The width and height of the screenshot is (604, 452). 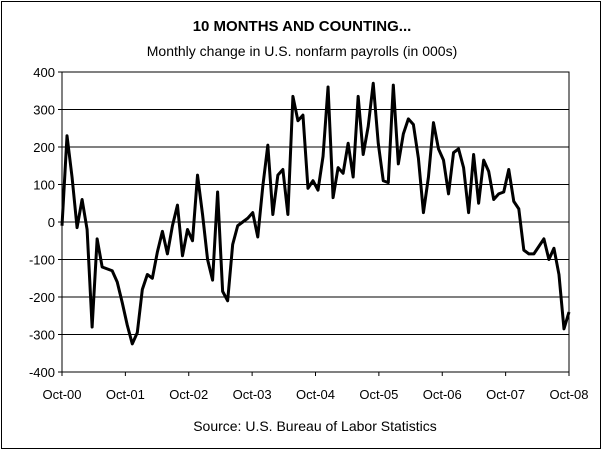 I want to click on ytick-label: -400, so click(x=42, y=372).